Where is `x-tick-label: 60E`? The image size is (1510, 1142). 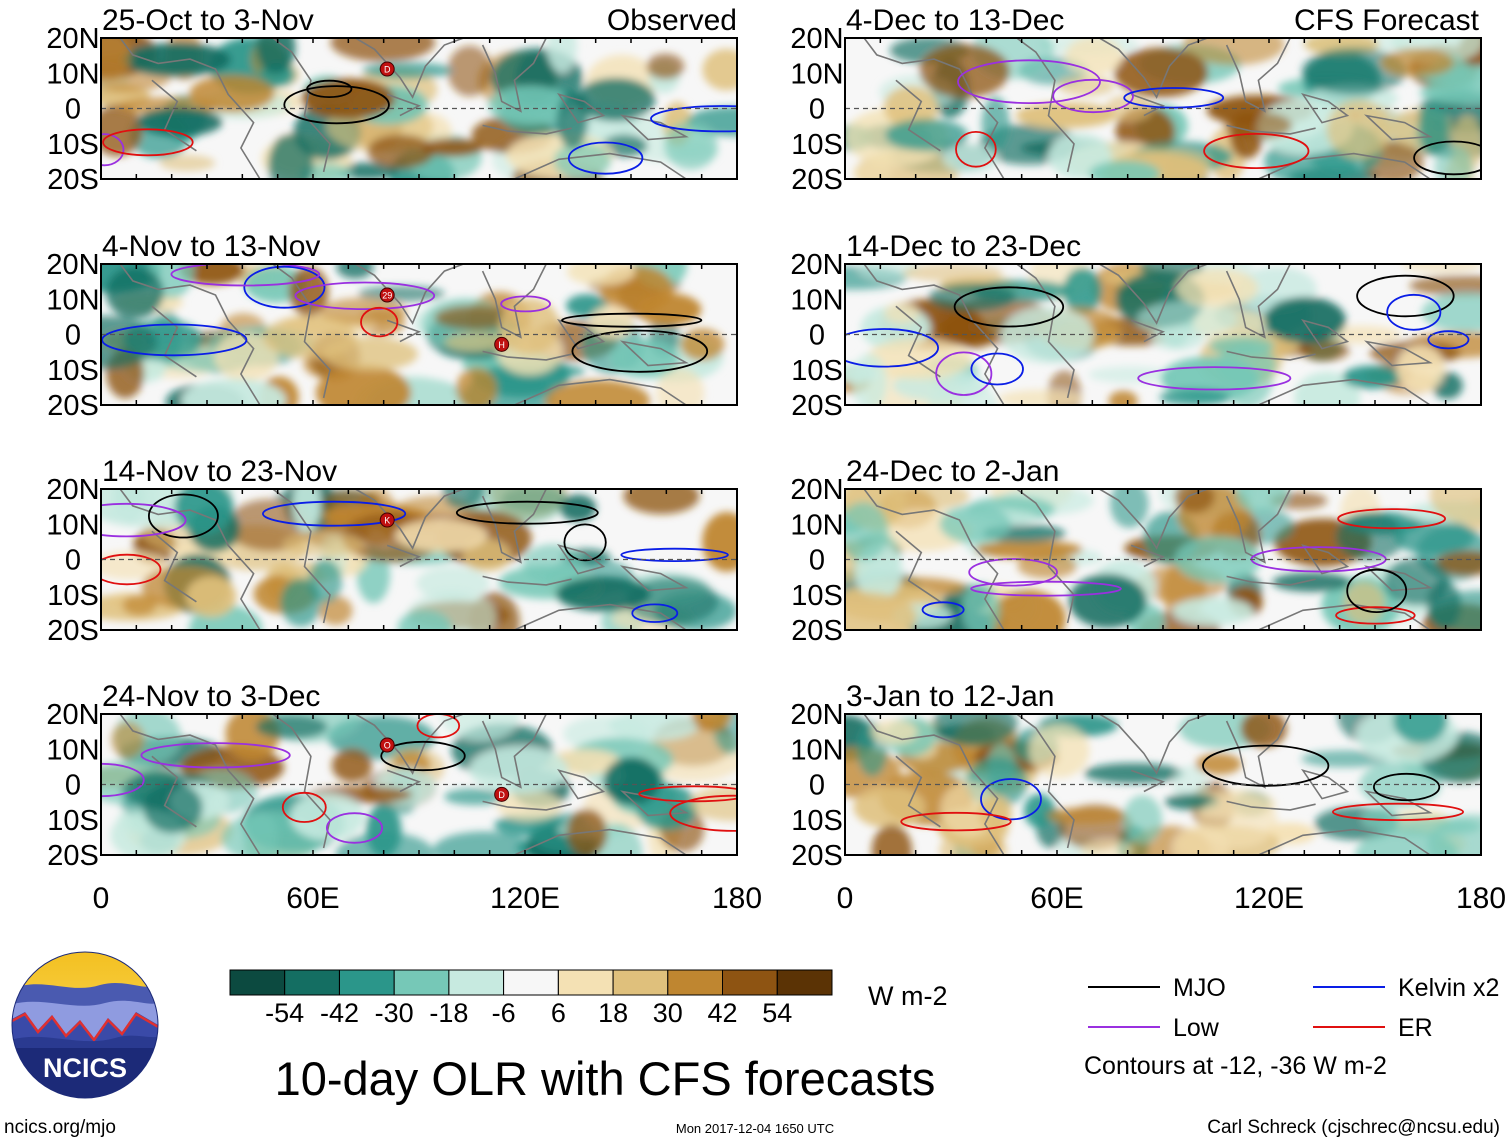 x-tick-label: 60E is located at coordinates (312, 898).